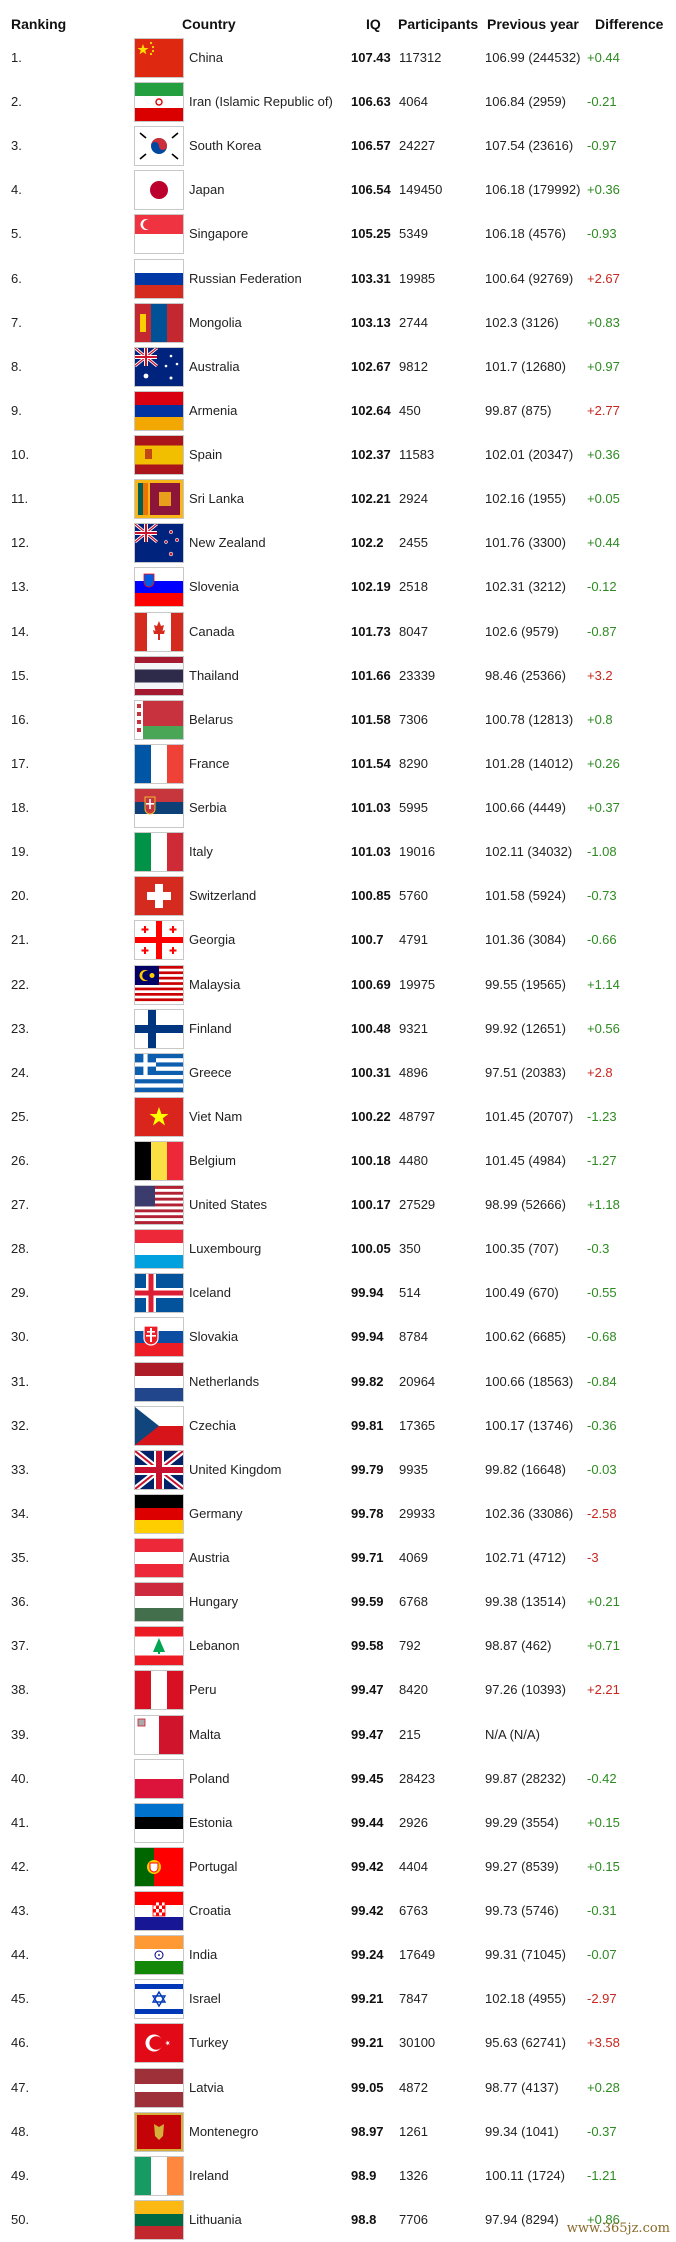 This screenshot has width=676, height=2242. What do you see at coordinates (413, 2131) in the screenshot?
I see `participants-cell: 1261` at bounding box center [413, 2131].